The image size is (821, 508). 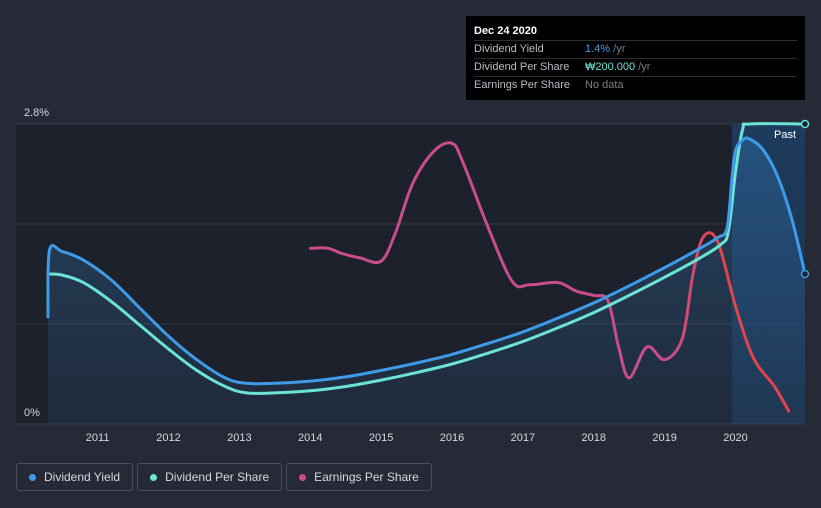 What do you see at coordinates (610, 67) in the screenshot?
I see `tooltip-value-number: ₩200.000` at bounding box center [610, 67].